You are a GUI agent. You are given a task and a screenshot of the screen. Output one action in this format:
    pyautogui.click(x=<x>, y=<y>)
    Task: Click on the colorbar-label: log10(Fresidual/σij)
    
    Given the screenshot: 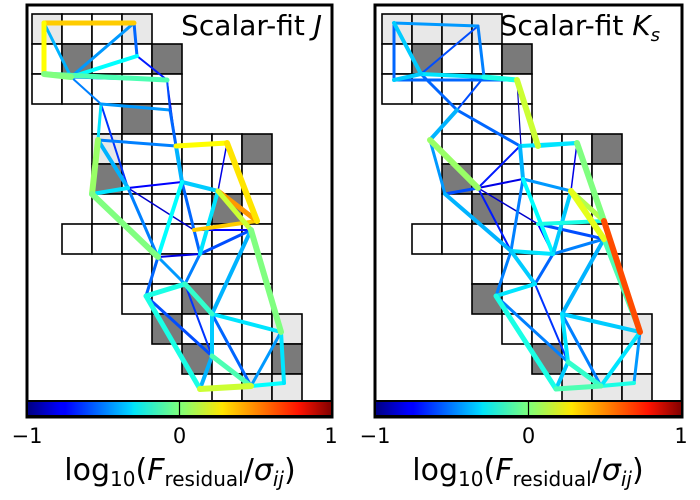 What is the action you would take?
    pyautogui.click(x=527, y=472)
    